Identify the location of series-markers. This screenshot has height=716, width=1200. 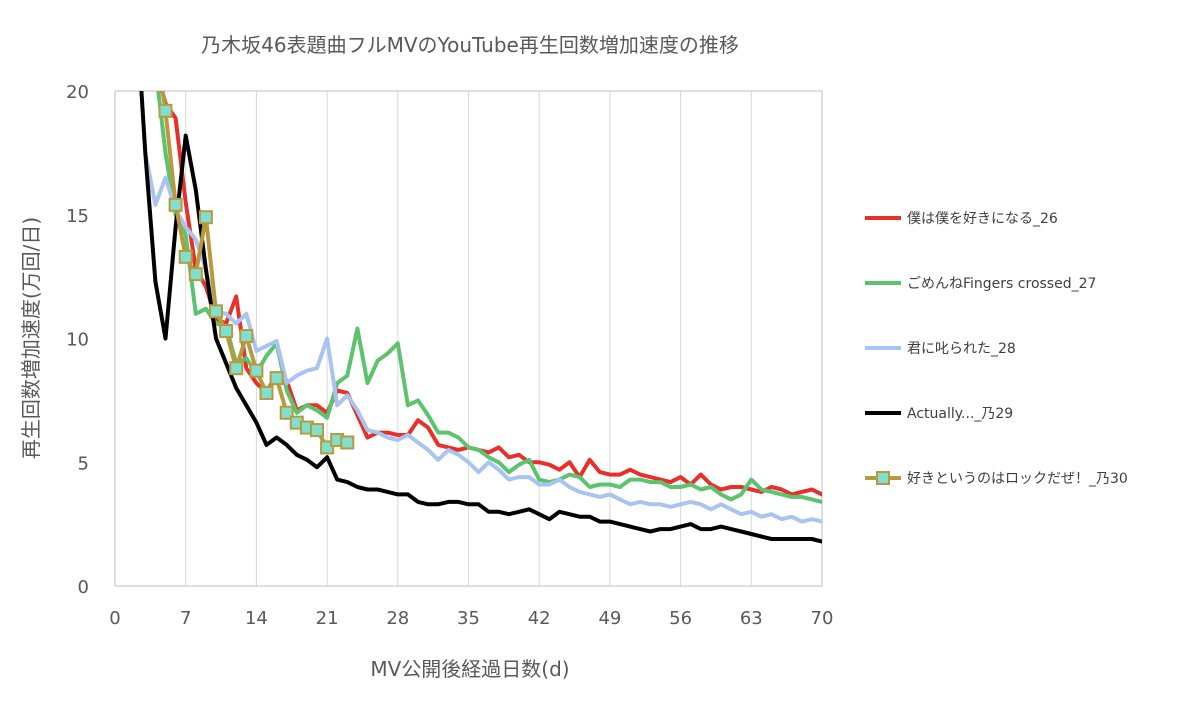
(256, 279).